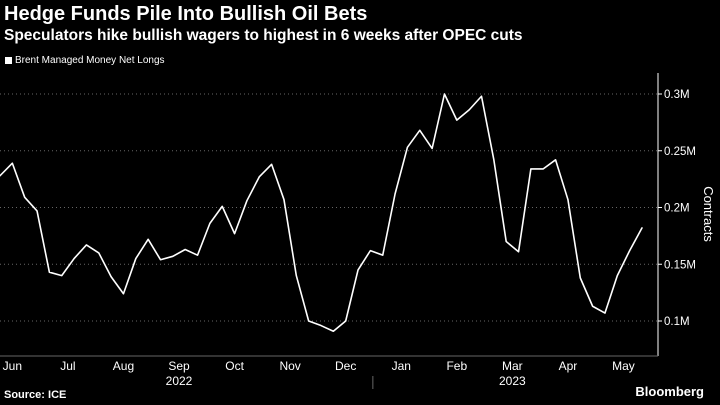 This screenshot has width=720, height=405. I want to click on legend: Brent Managed Money Net Longs, so click(85, 60).